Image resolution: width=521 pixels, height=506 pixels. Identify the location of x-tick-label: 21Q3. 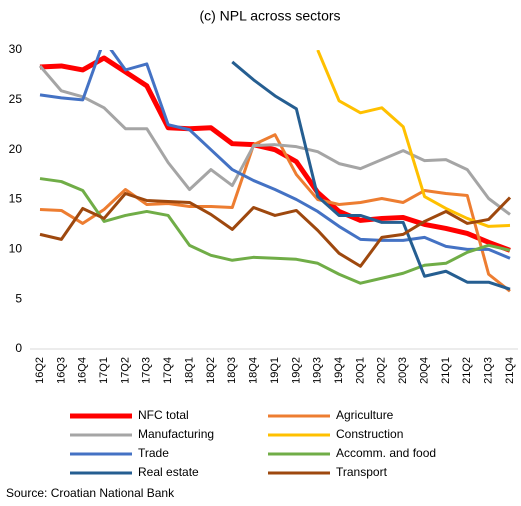
(489, 370).